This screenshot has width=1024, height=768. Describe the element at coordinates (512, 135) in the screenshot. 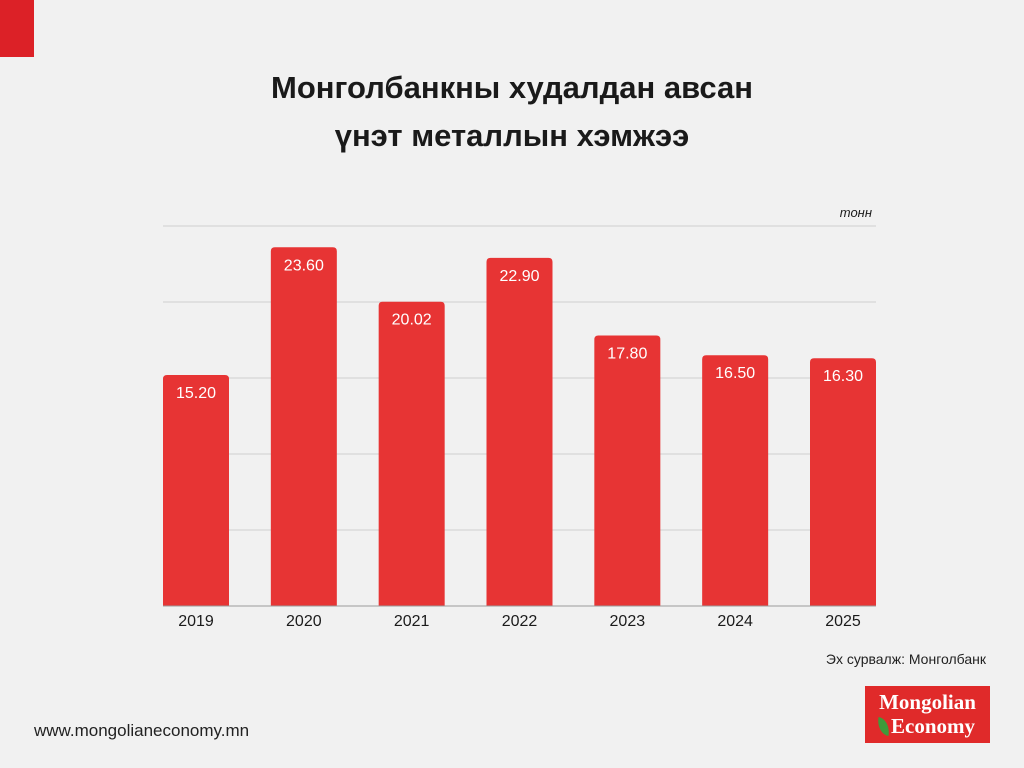

I see `chart-title-line-2: үнэт металлын хэмжээ` at that location.